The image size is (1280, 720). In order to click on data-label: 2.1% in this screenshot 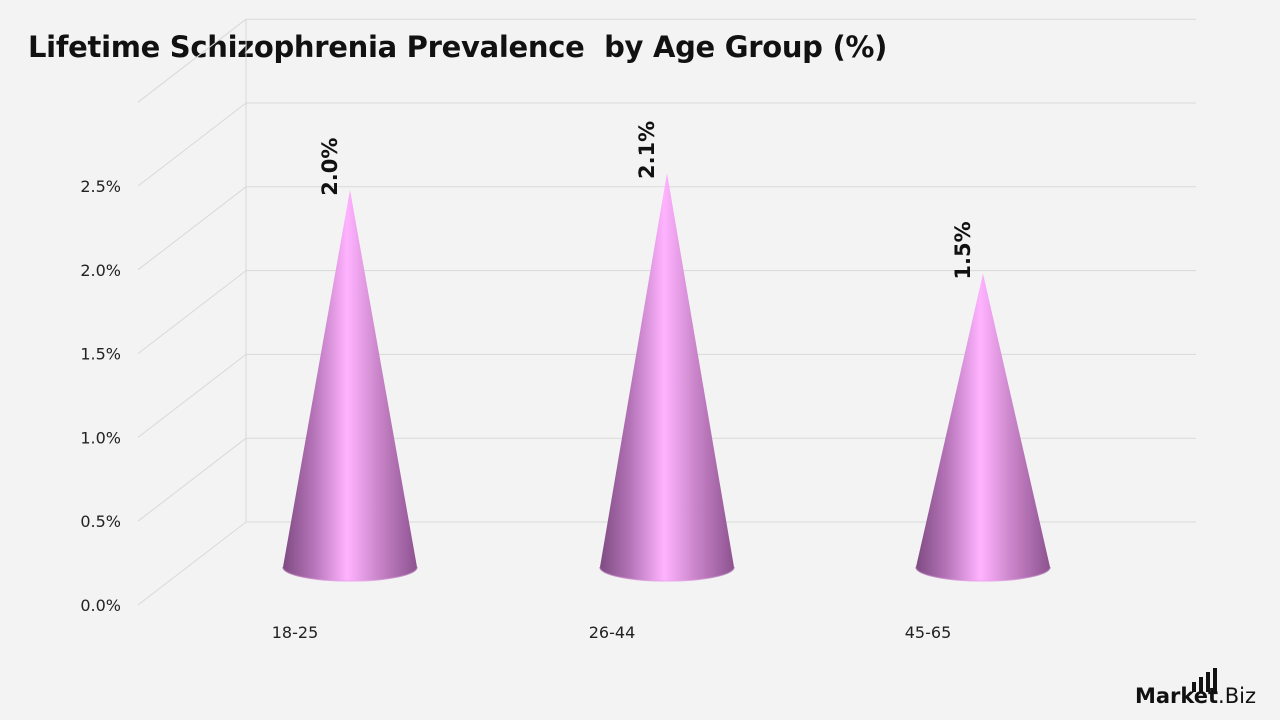, I will do `click(647, 150)`.